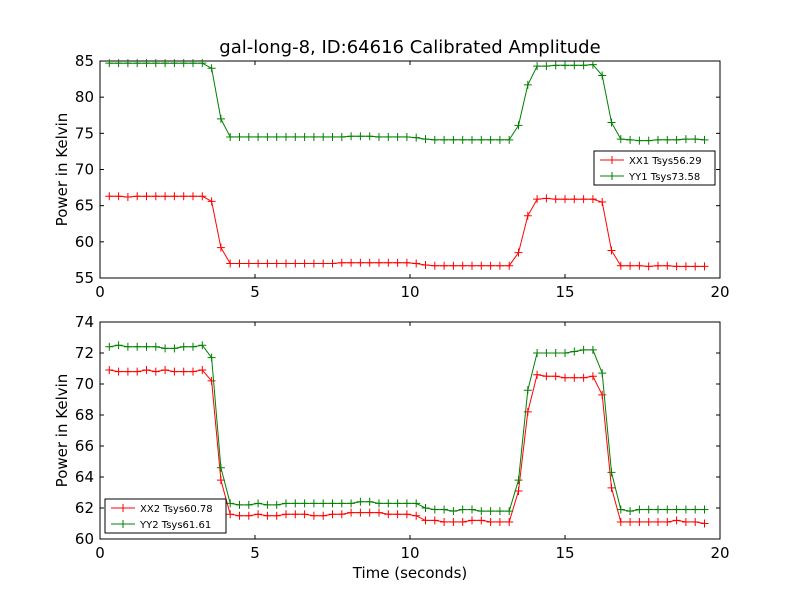 This screenshot has width=800, height=600. Describe the element at coordinates (165, 516) in the screenshot. I see `legend-box` at that location.